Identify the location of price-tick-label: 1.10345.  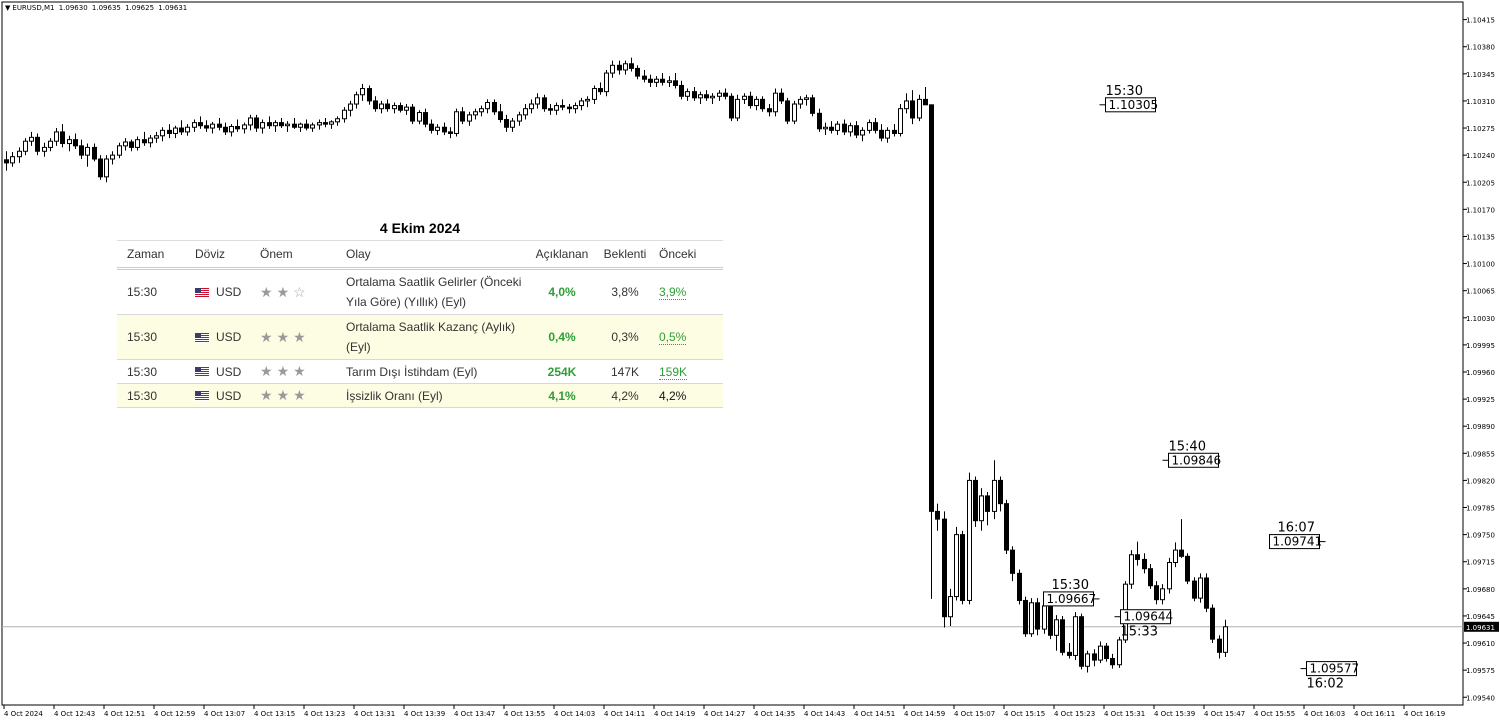
(1480, 75).